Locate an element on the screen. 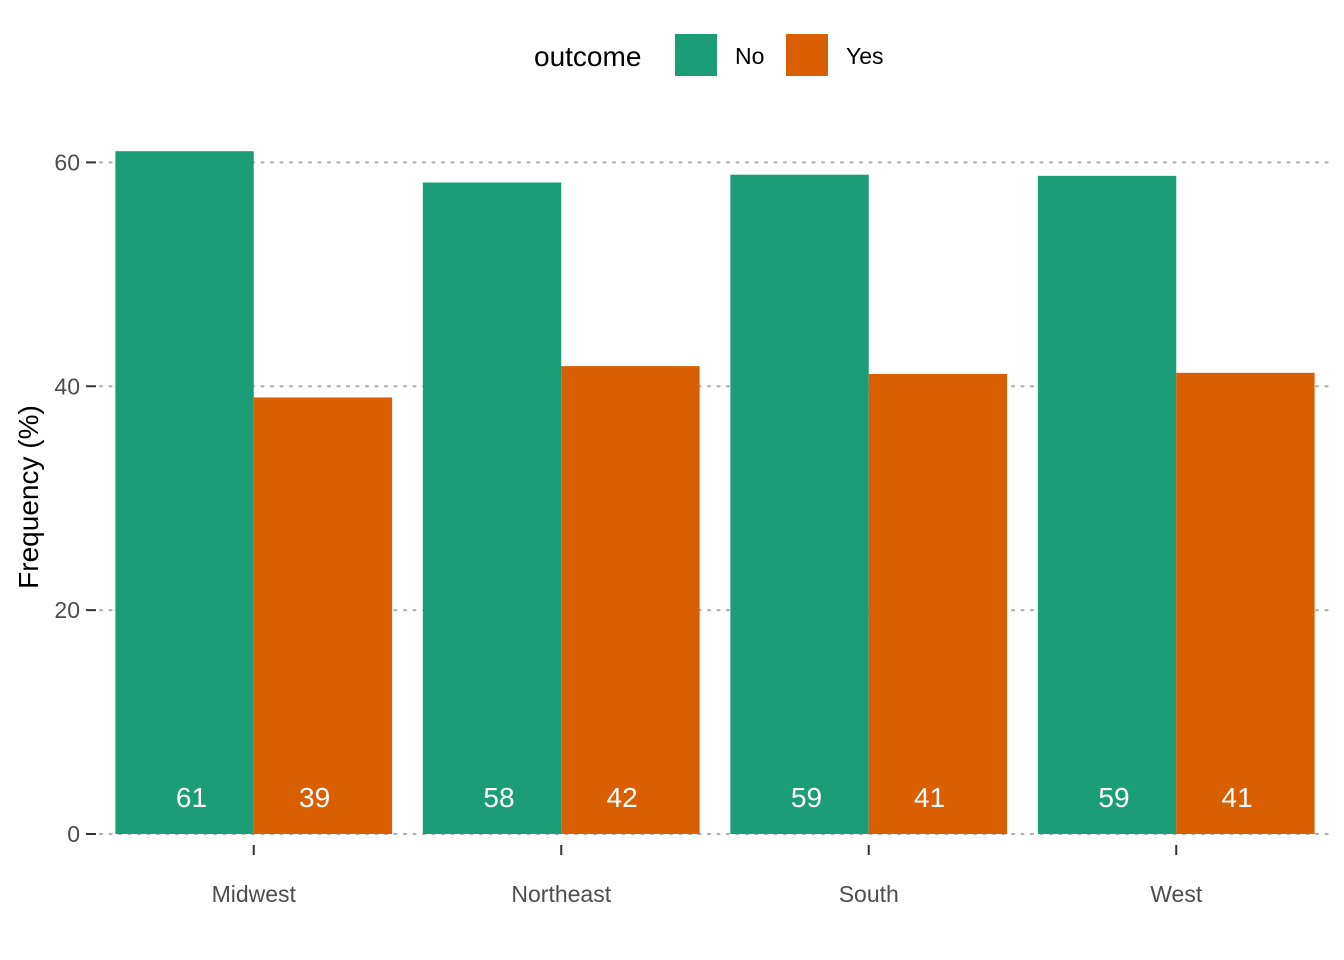  bar-label: 39 is located at coordinates (314, 797).